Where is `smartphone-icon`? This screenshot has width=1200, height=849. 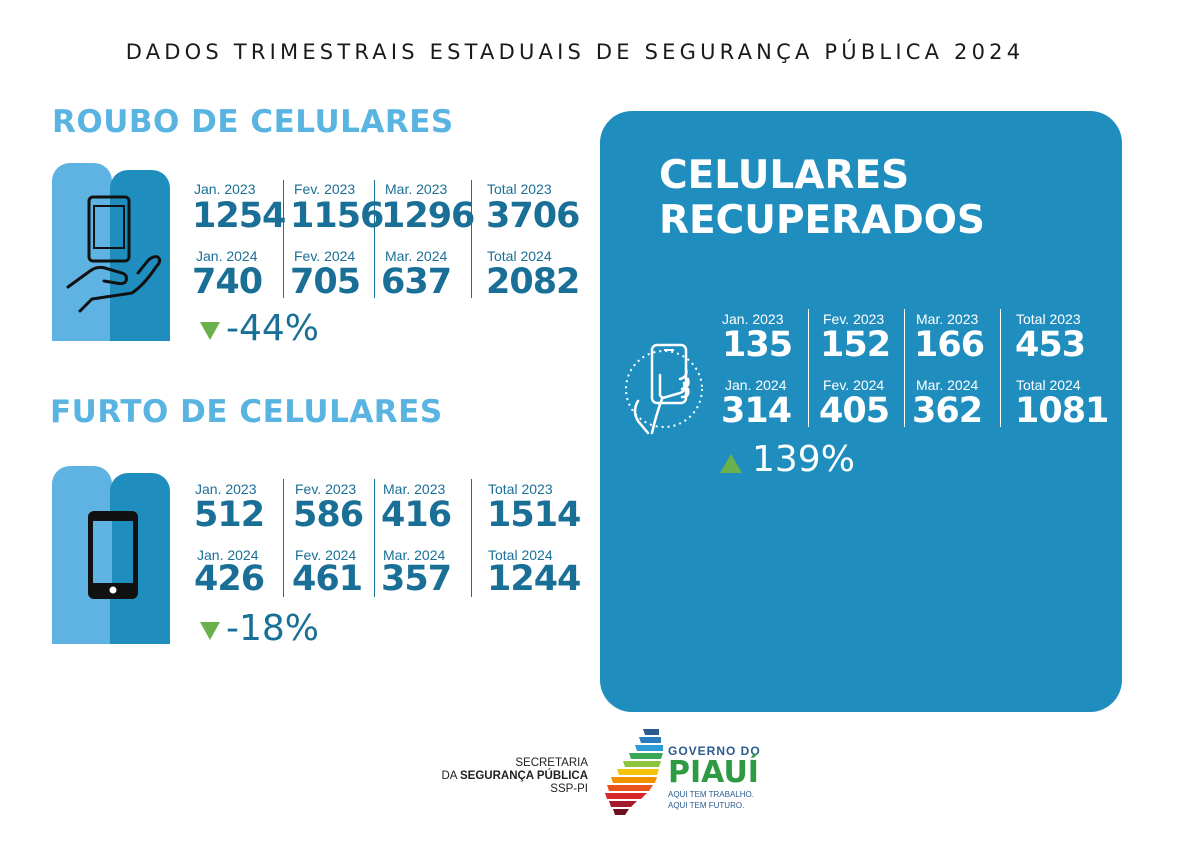
smartphone-icon is located at coordinates (113, 555).